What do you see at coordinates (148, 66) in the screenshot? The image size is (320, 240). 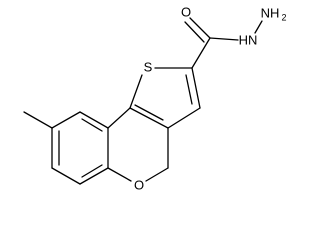 I see `atom-label: S` at bounding box center [148, 66].